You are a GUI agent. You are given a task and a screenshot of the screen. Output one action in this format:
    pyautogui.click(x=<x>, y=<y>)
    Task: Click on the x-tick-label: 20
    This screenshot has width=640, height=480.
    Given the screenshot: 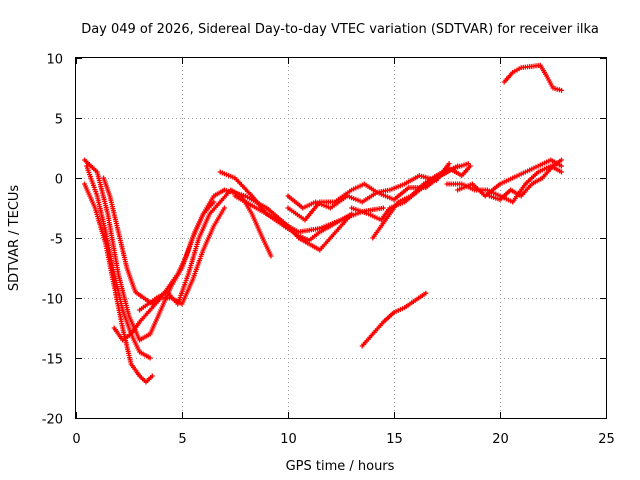 What is the action you would take?
    pyautogui.click(x=500, y=439)
    